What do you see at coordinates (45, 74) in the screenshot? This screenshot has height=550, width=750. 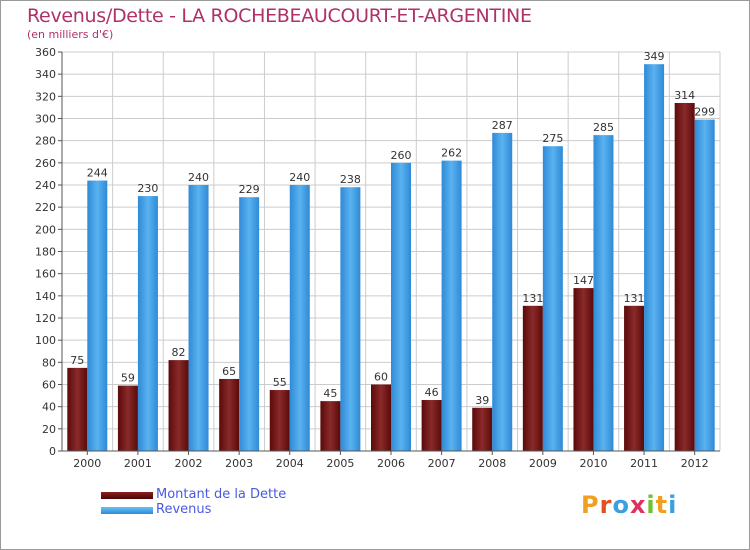 I see `y-tick-label: 340` at bounding box center [45, 74].